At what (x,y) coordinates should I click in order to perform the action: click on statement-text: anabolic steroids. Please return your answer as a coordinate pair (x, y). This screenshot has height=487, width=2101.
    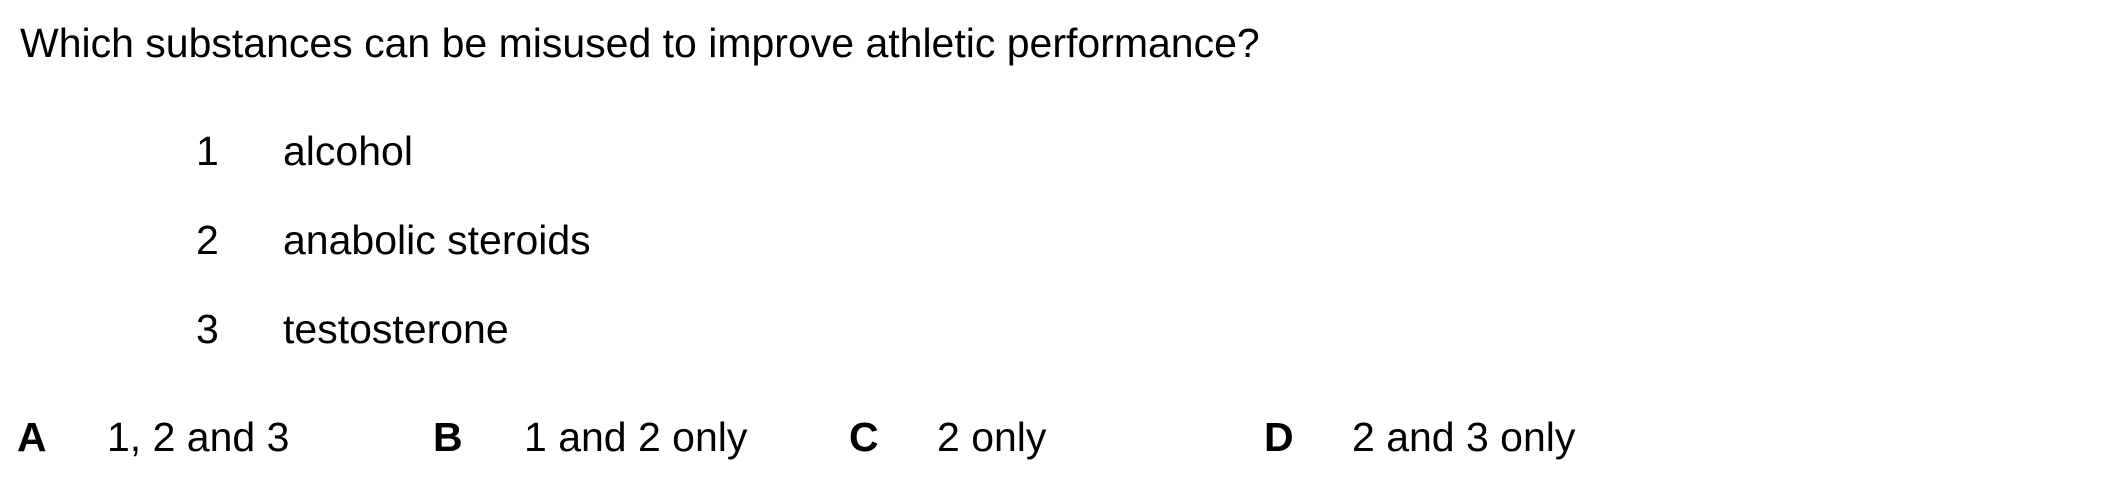
    Looking at the image, I should click on (437, 240).